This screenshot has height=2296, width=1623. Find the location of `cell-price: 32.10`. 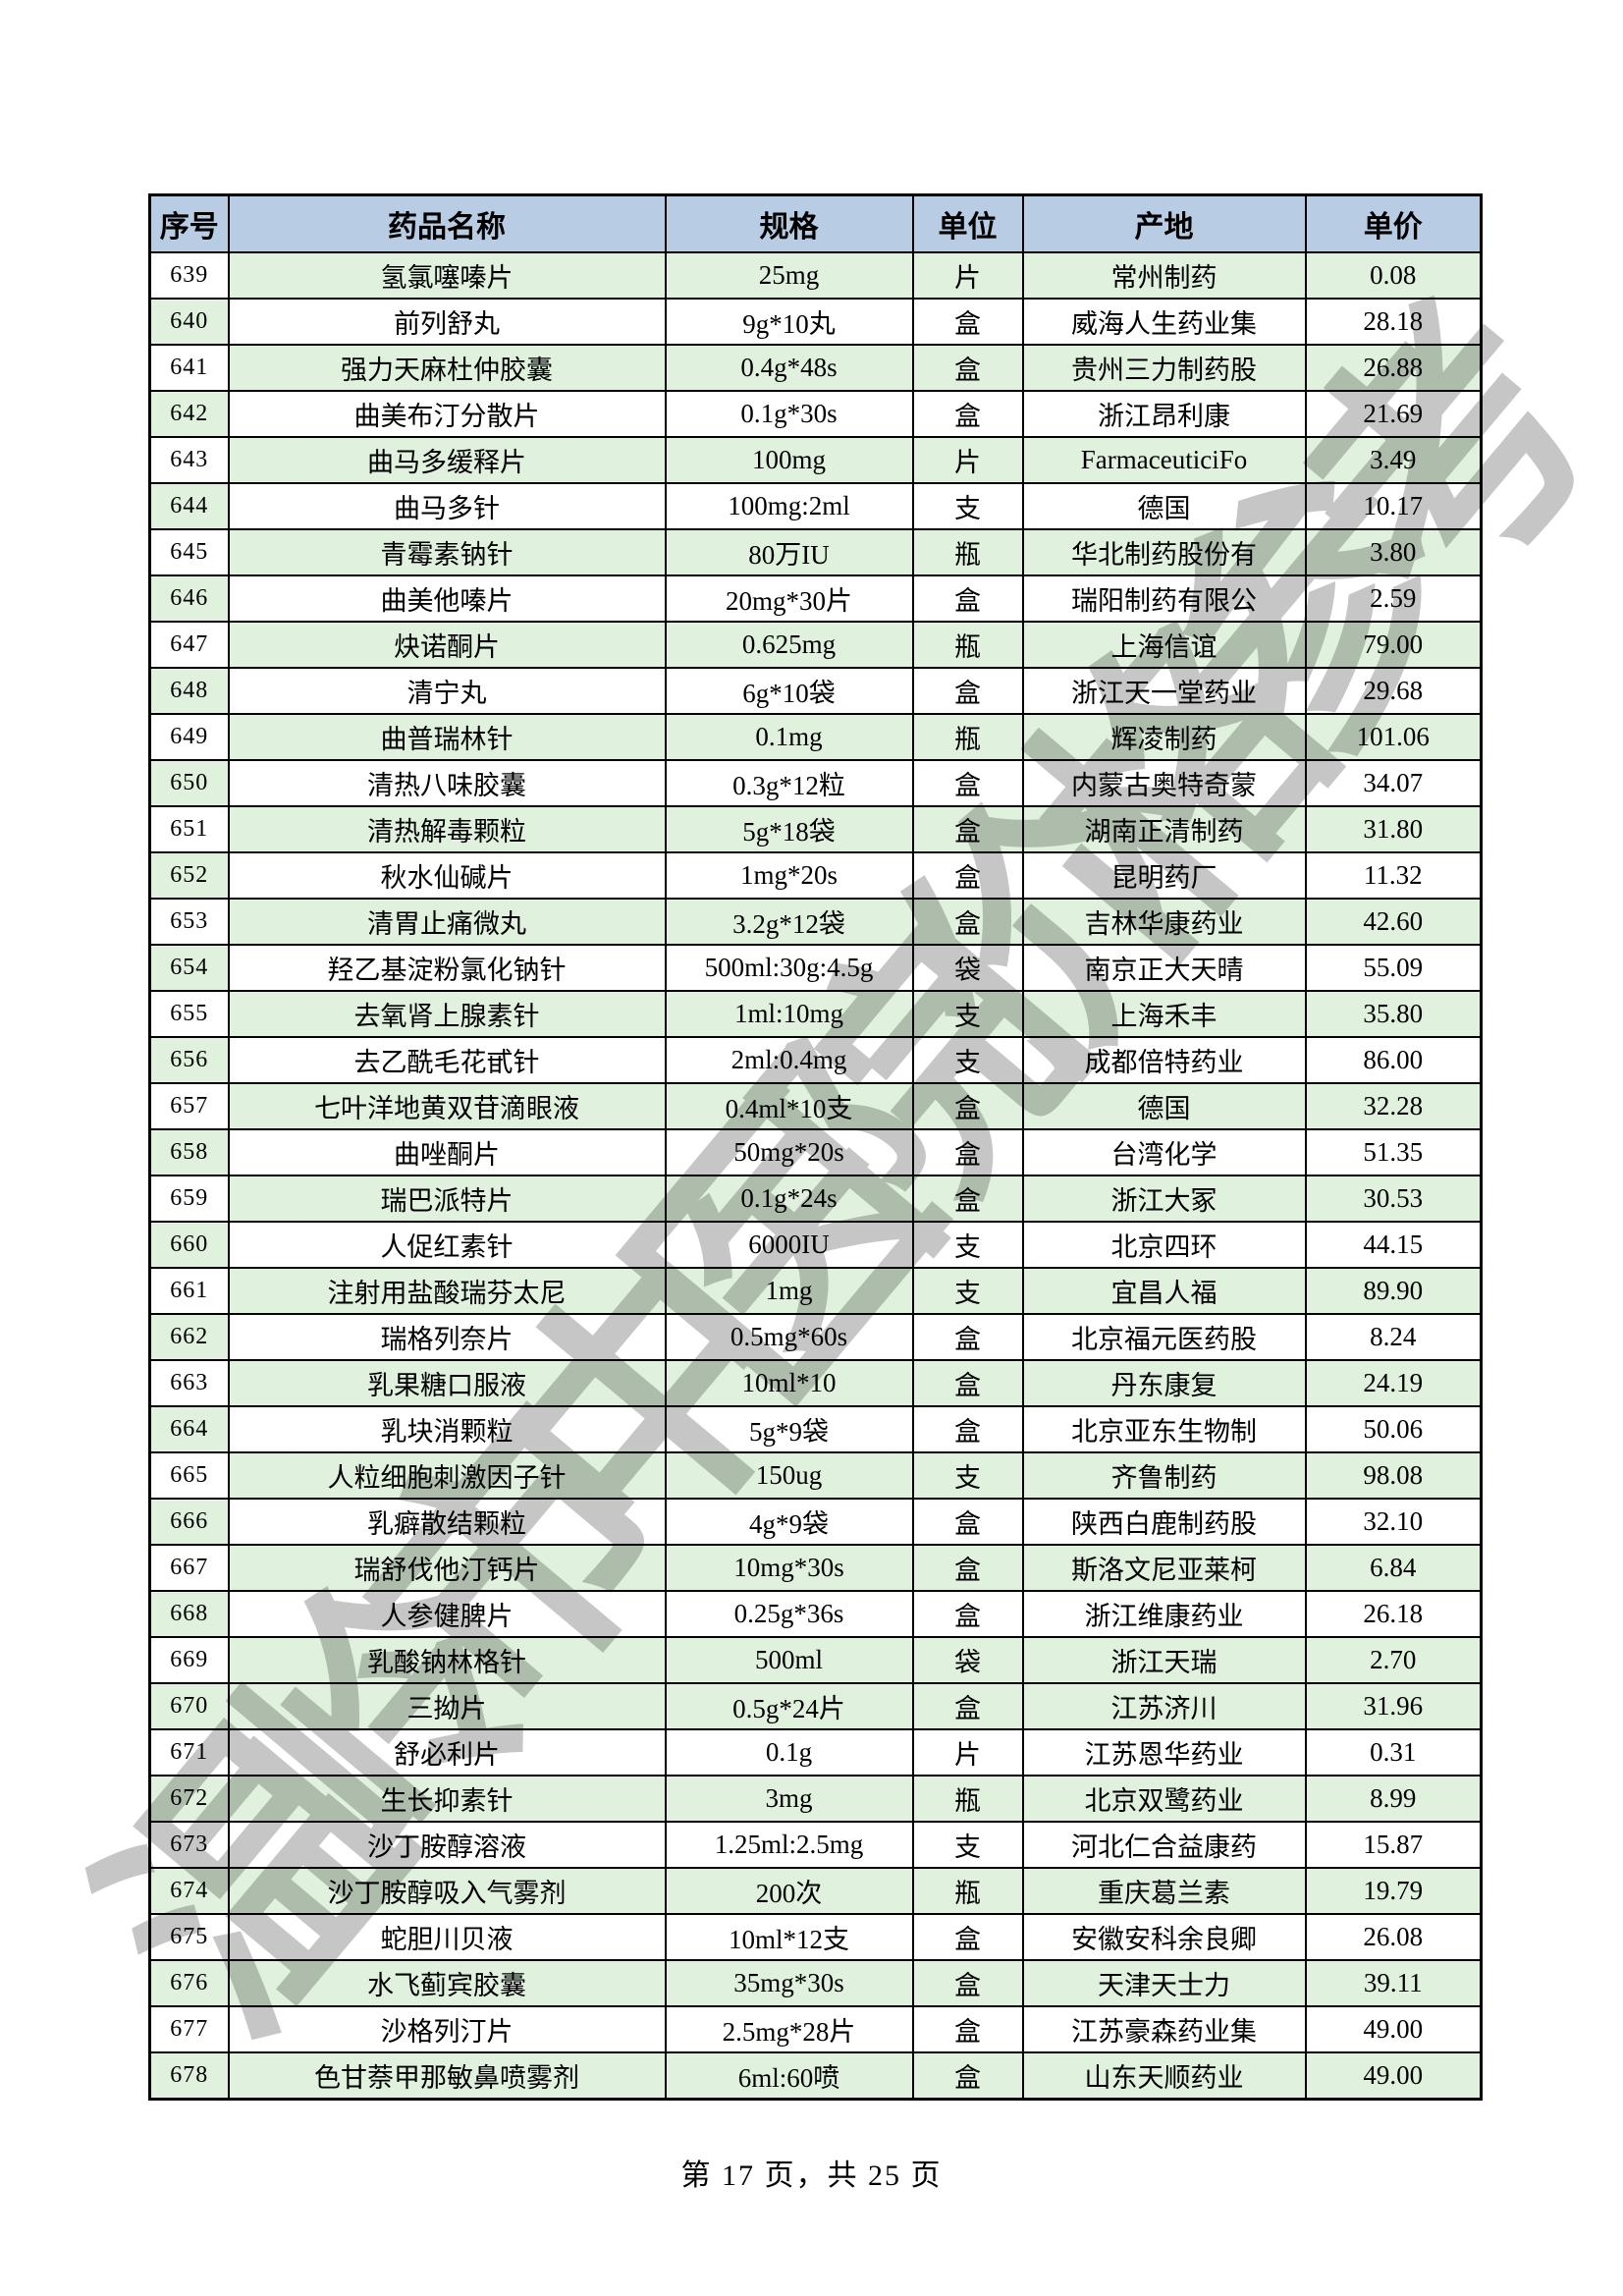

cell-price: 32.10 is located at coordinates (1394, 1522).